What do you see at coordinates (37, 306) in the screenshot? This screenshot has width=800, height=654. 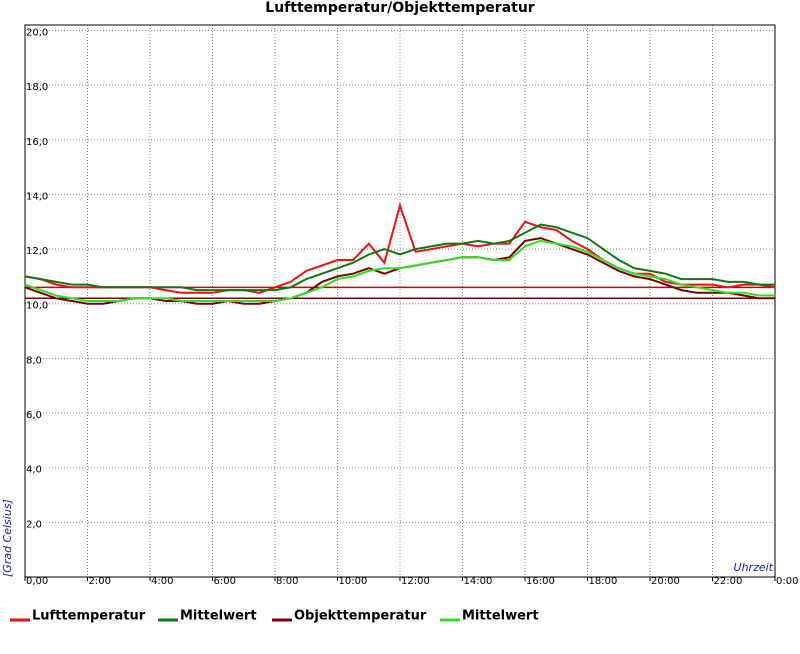 I see `y-tick-label: 10,0` at bounding box center [37, 306].